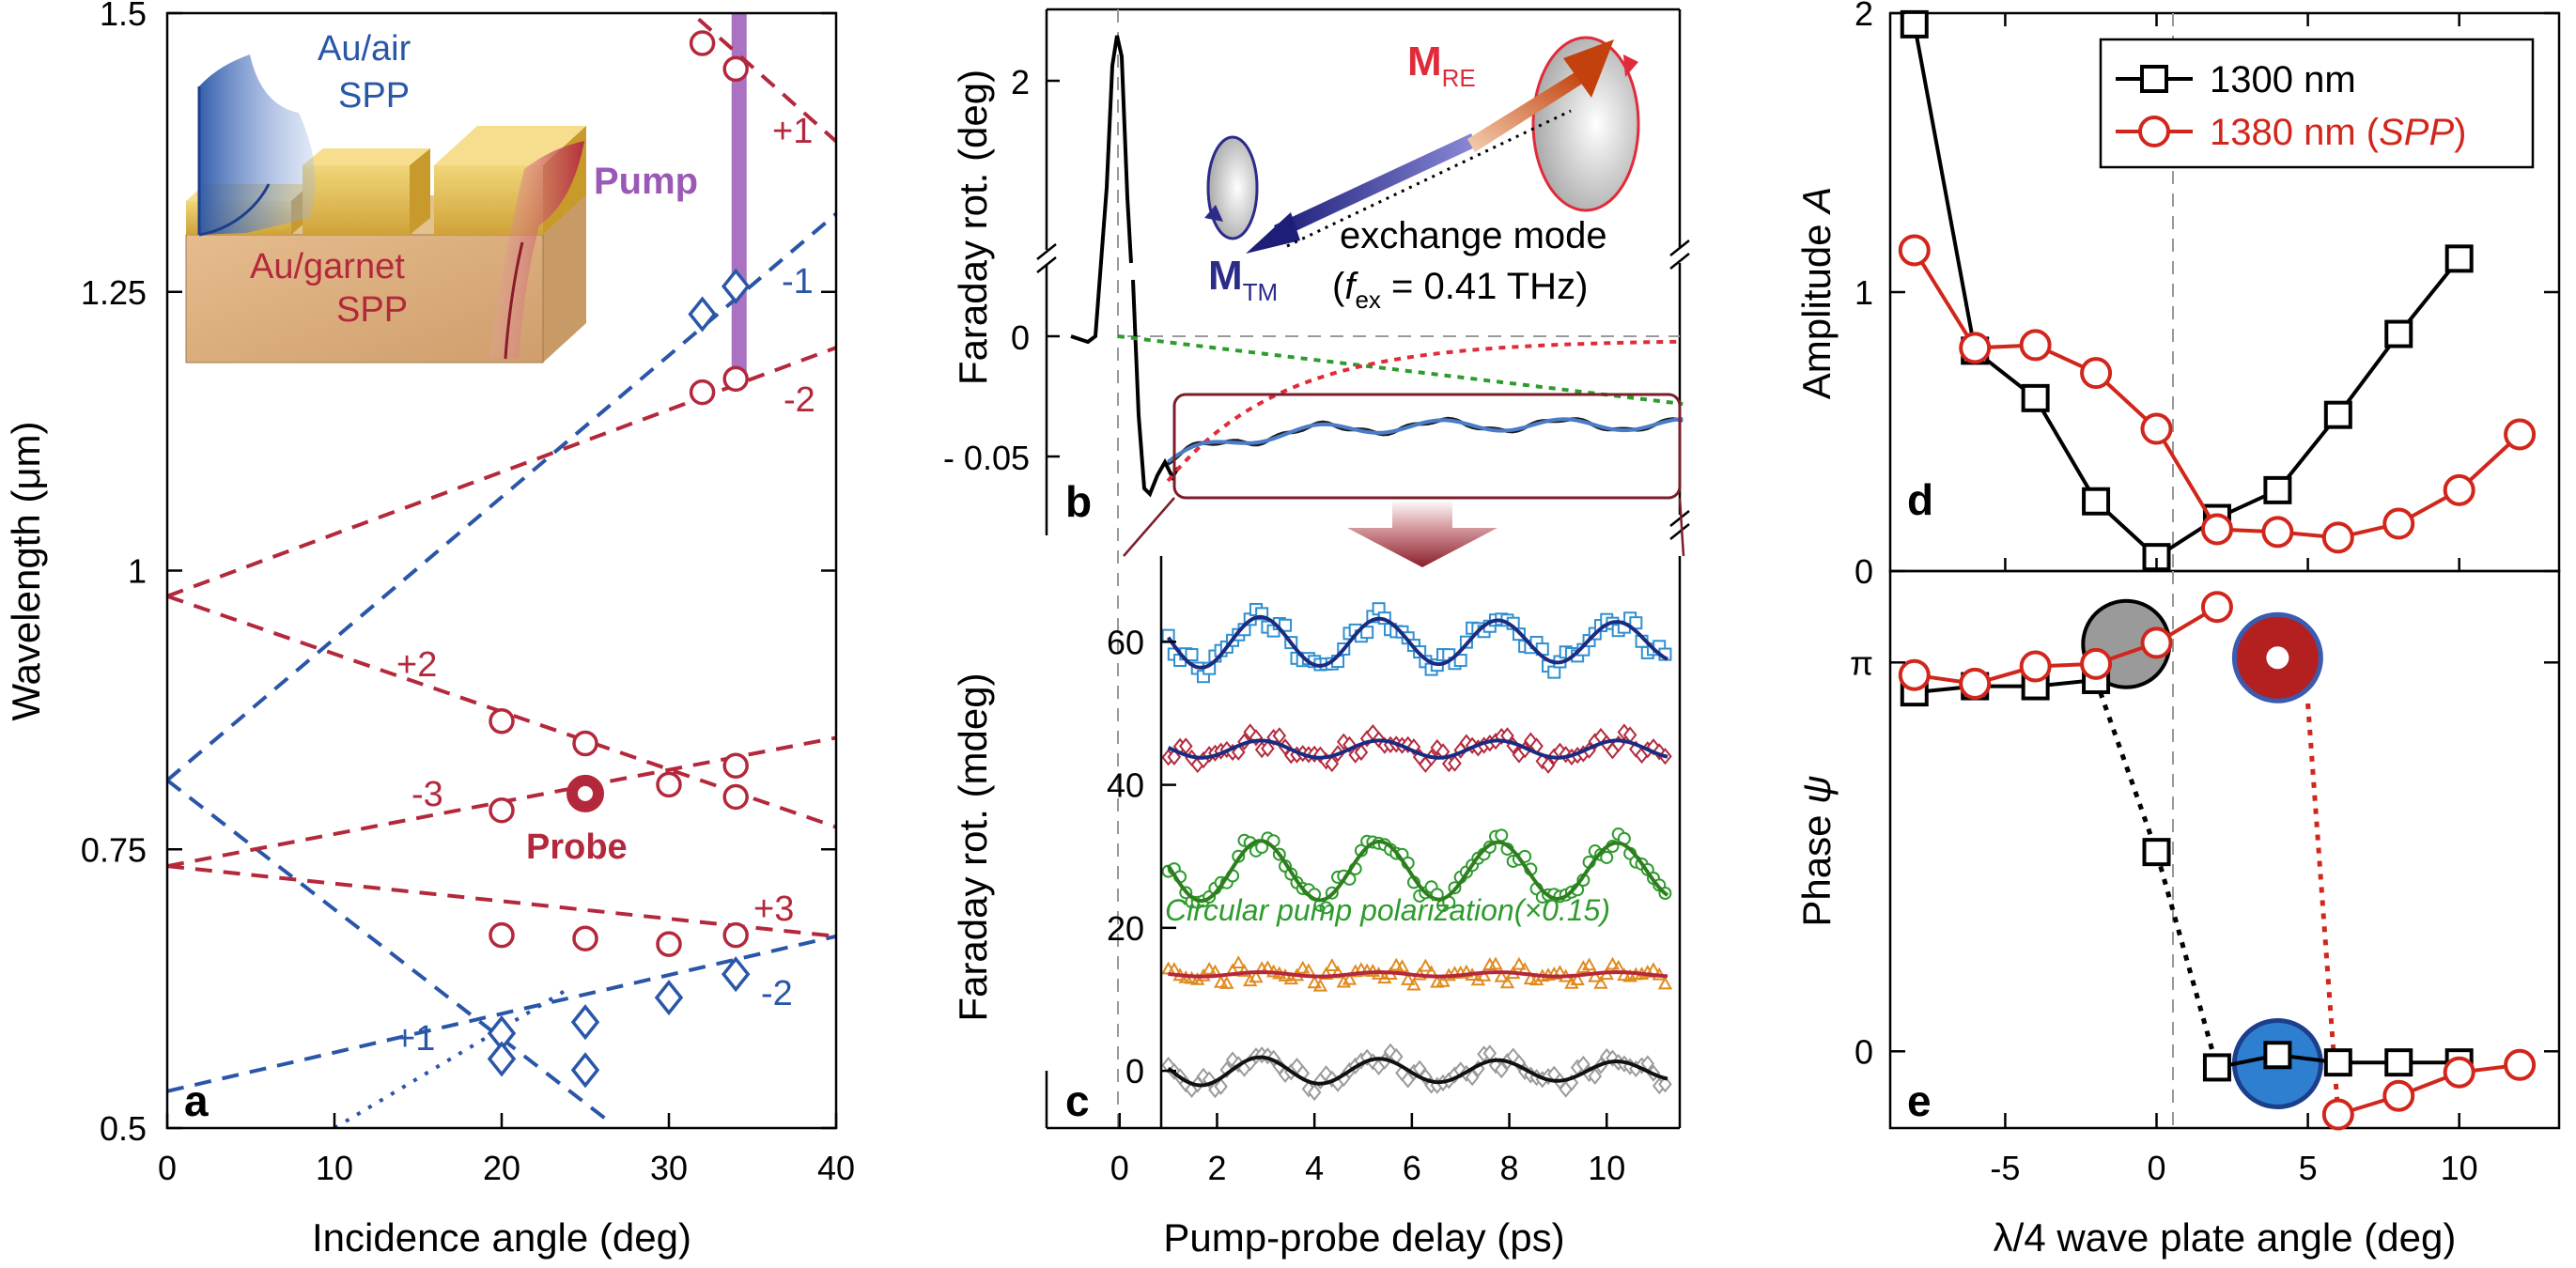  I want to click on panel-c-xlabel: Pump-probe delay (ps), so click(1364, 1237).